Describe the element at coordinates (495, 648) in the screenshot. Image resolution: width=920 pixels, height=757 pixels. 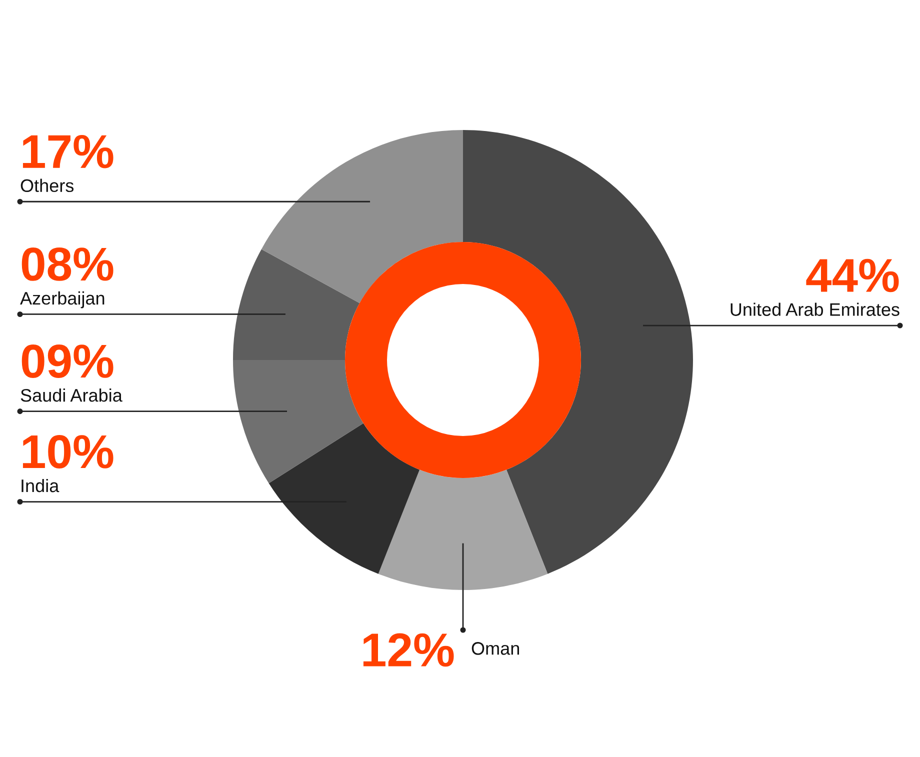
I see `slice-label: Oman` at that location.